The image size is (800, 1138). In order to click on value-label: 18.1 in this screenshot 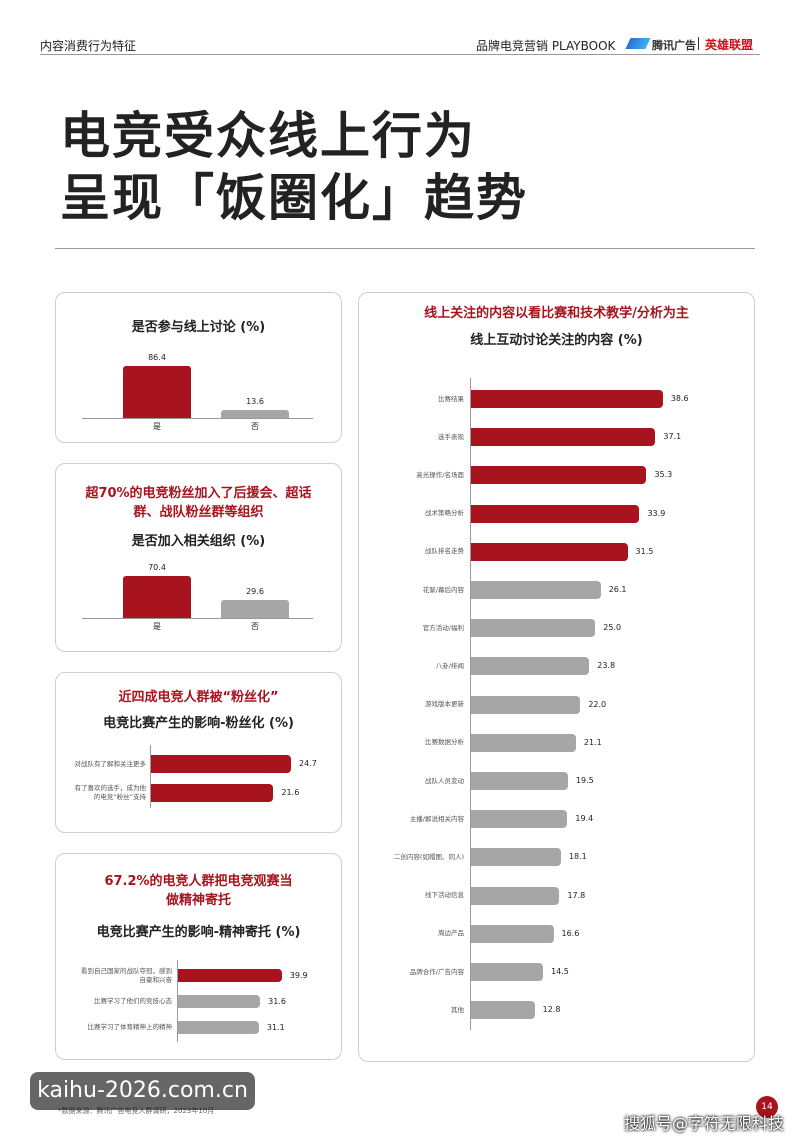, I will do `click(577, 857)`.